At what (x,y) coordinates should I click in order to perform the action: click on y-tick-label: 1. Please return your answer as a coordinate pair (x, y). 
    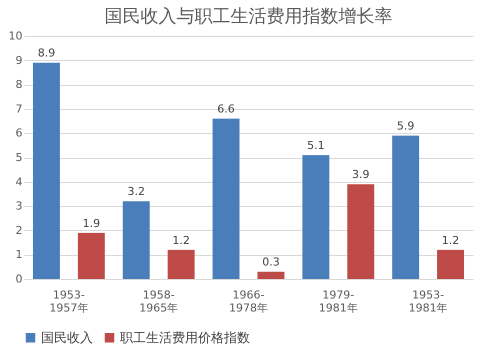
    Looking at the image, I should click on (19, 255).